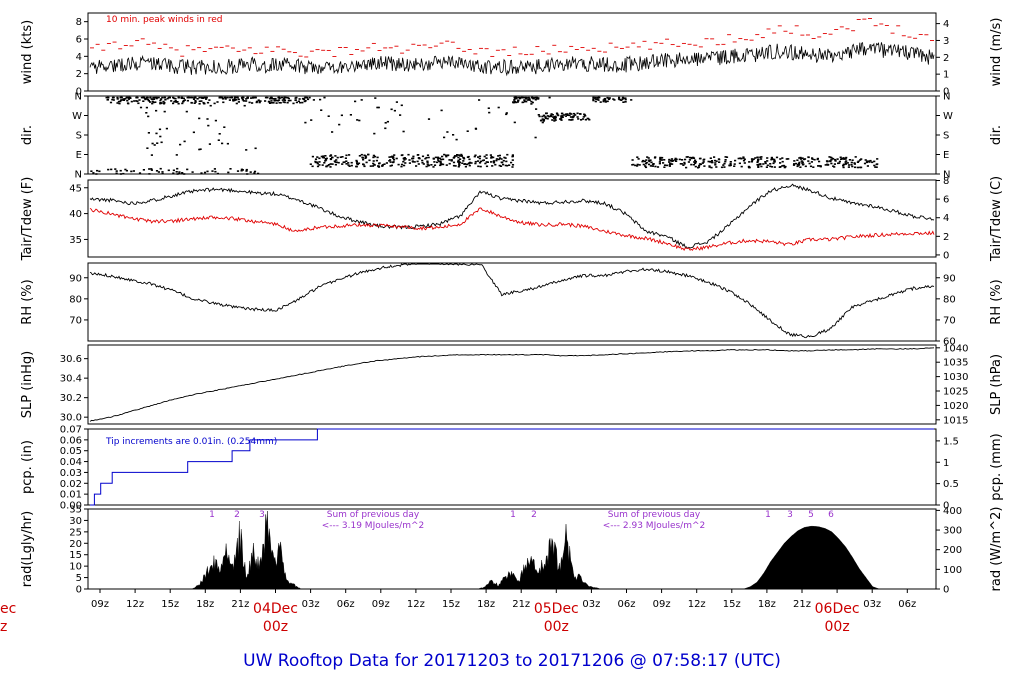 The width and height of the screenshot is (1024, 700). Describe the element at coordinates (79, 136) in the screenshot. I see `dir-tick-label-left-2: S` at that location.